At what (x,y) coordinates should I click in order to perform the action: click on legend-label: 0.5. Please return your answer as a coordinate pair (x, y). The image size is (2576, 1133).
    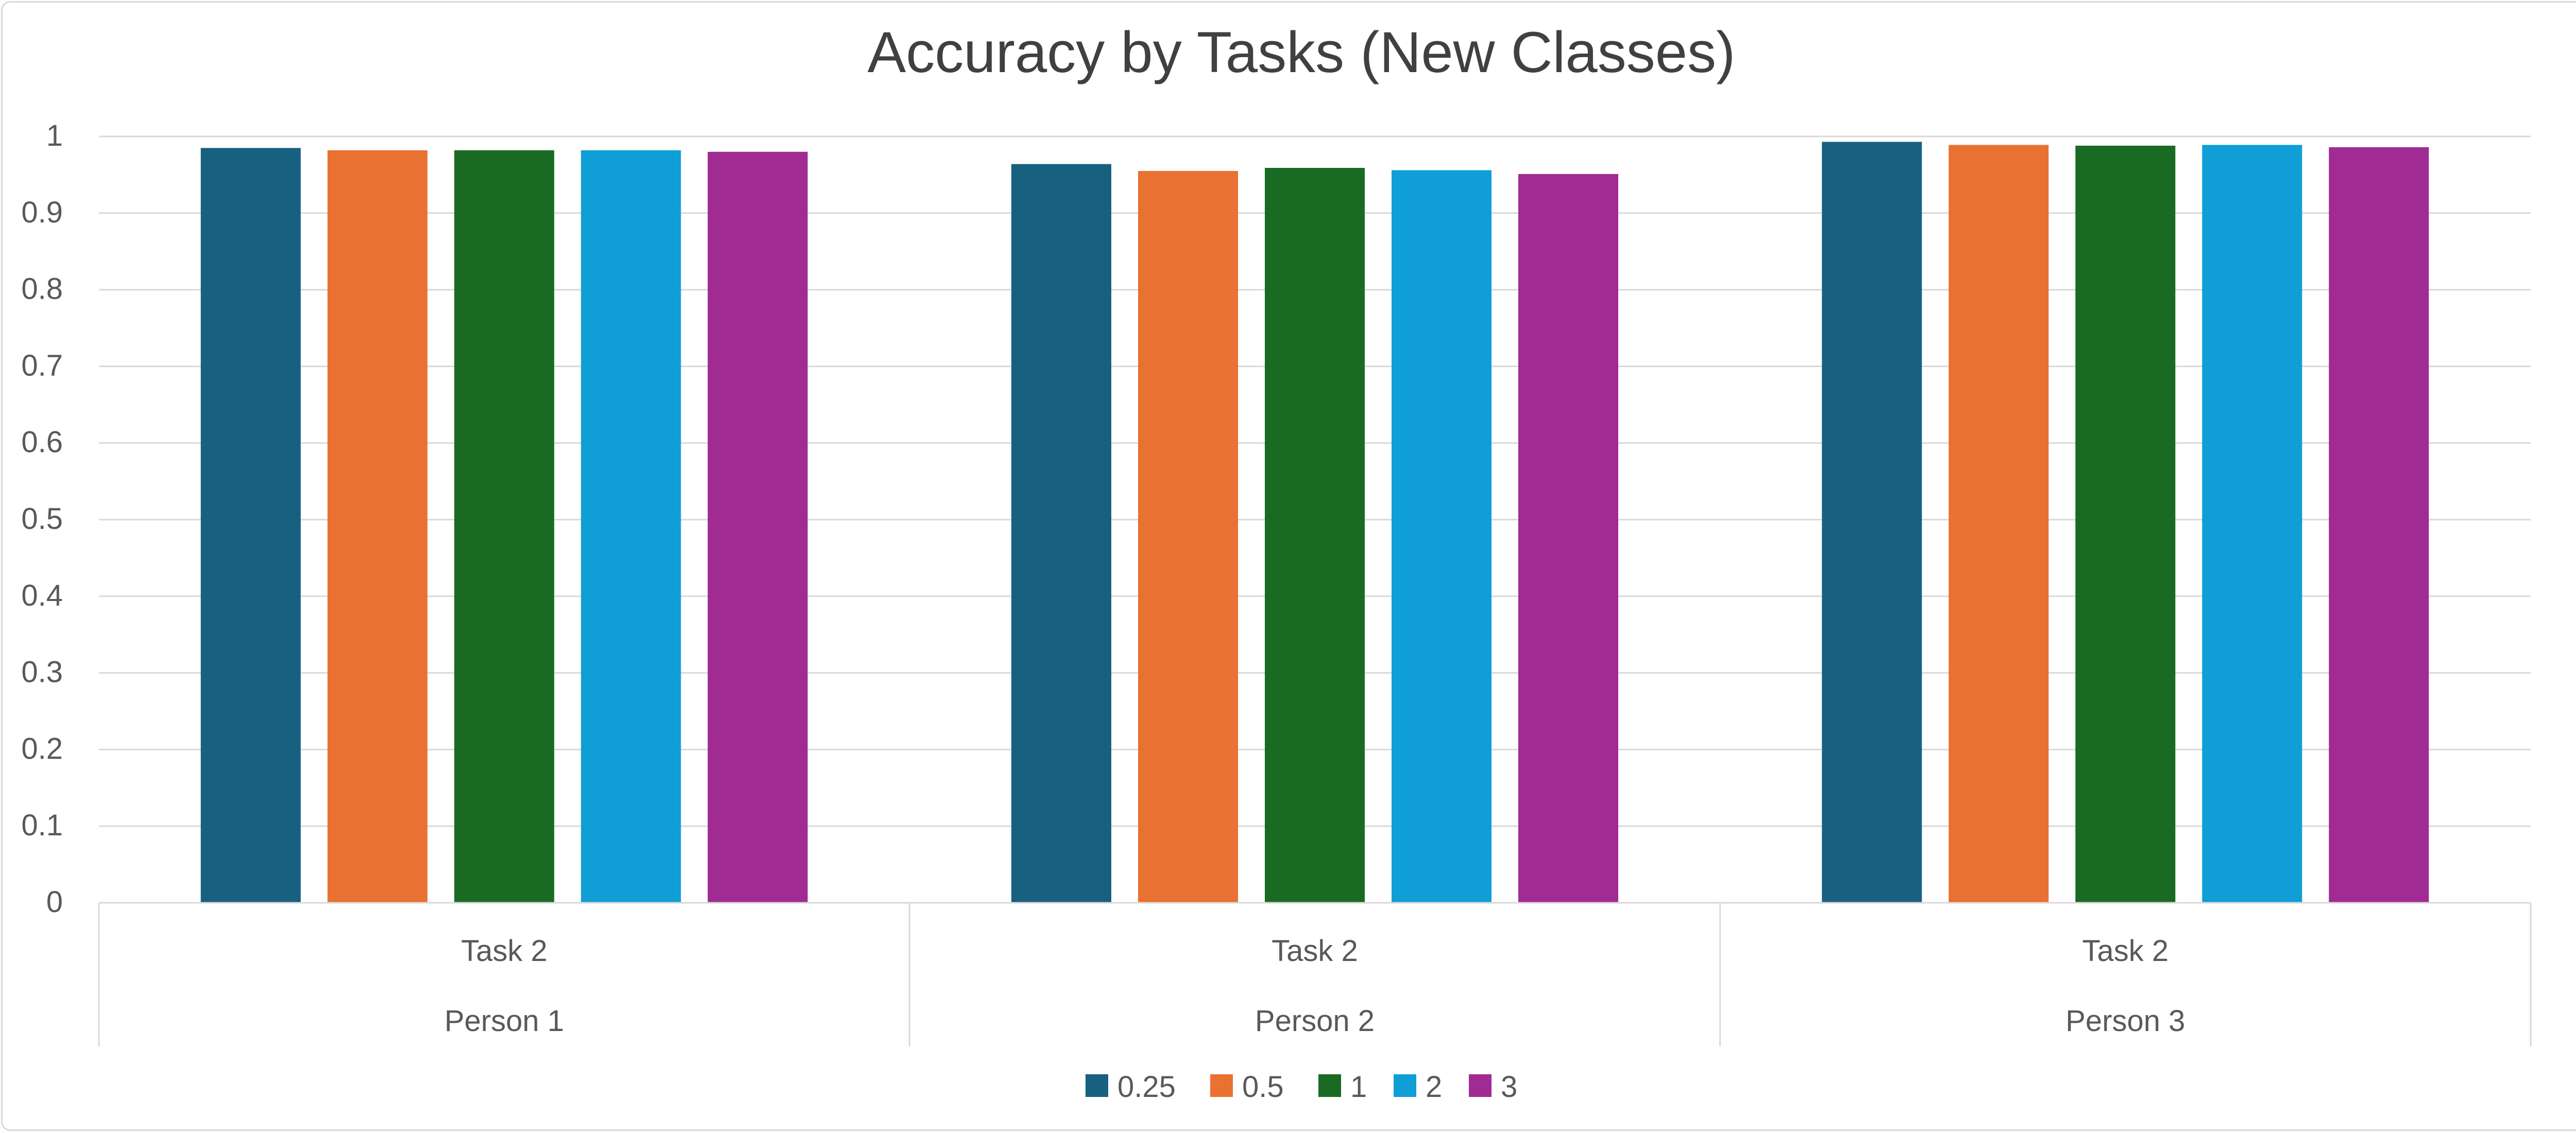
    Looking at the image, I should click on (1263, 1087).